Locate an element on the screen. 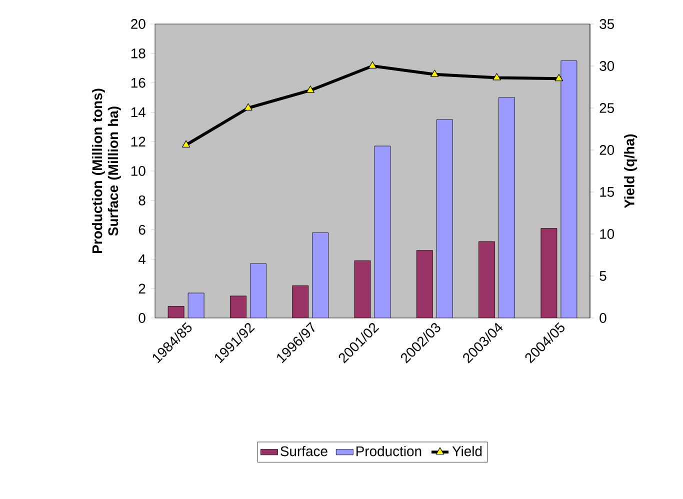  y-tick-label: 6 is located at coordinates (142, 229).